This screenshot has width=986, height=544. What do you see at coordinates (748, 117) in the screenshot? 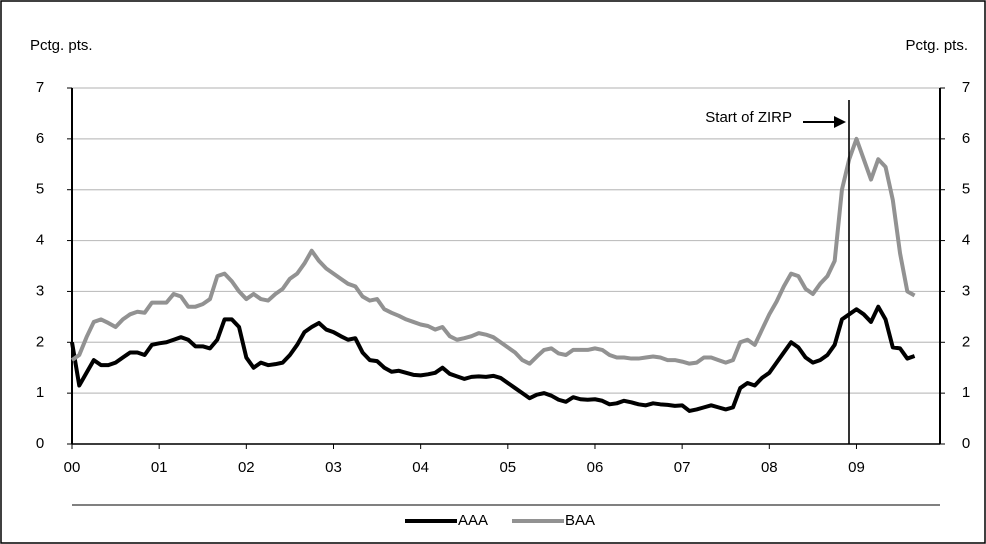
I see `annotation: Start of ZIRP` at bounding box center [748, 117].